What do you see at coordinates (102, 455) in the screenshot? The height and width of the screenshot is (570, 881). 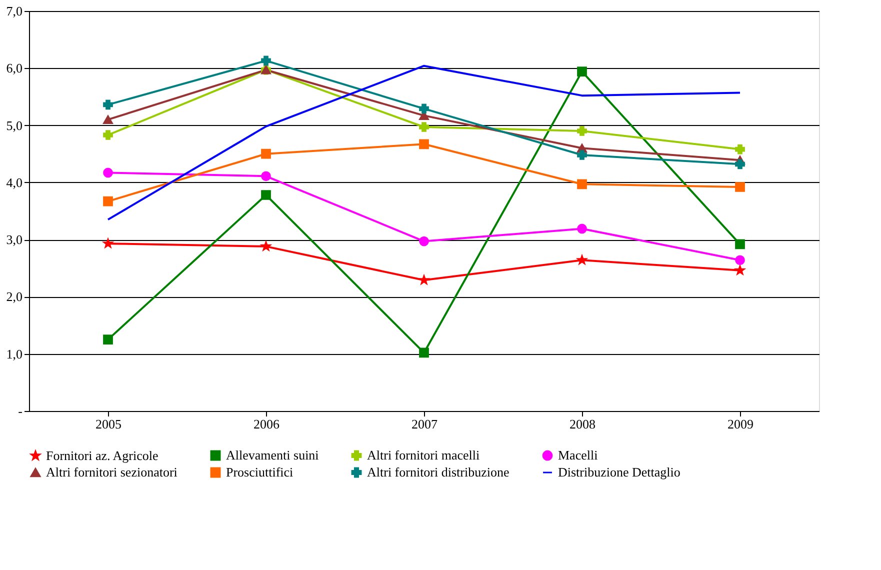 I see `legend-label: Fornitori az. Agricole` at bounding box center [102, 455].